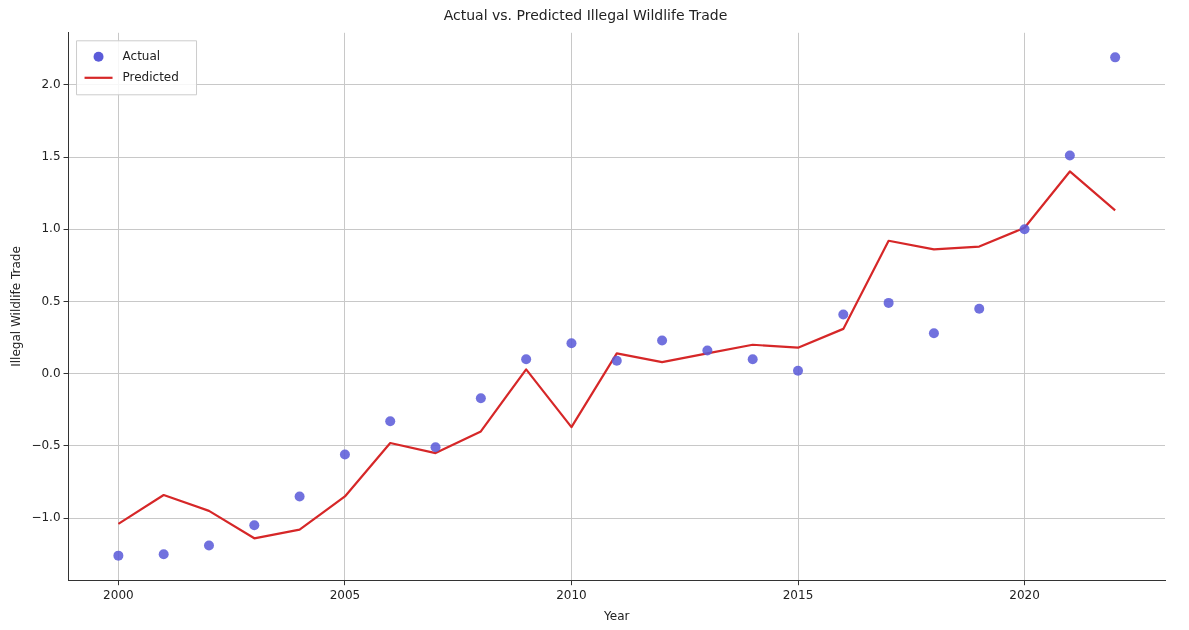 The height and width of the screenshot is (630, 1189). I want to click on y-tick-label: 2.0, so click(51, 83).